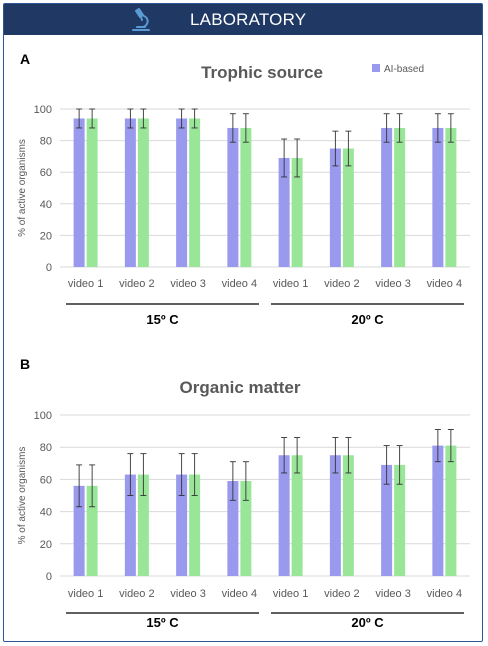 The height and width of the screenshot is (646, 488). I want to click on microscope-icon, so click(141, 19).